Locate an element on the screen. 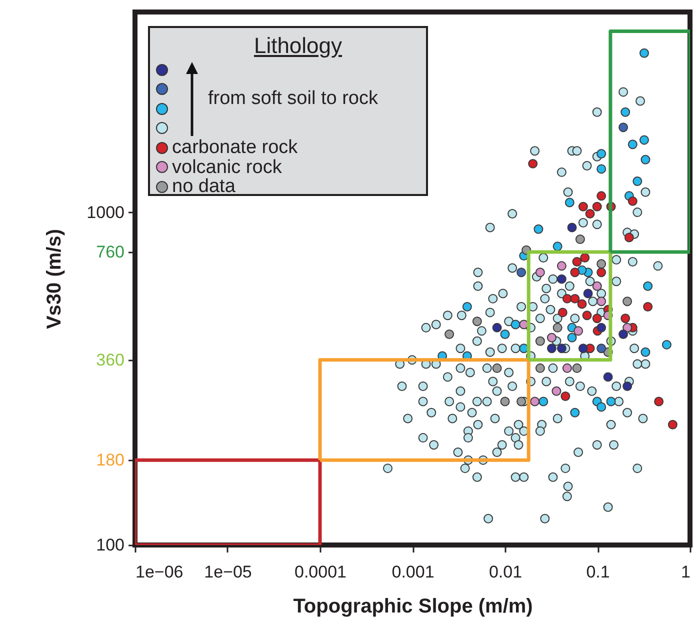 The height and width of the screenshot is (636, 696). y-axis-title: Vs30 (m/s) is located at coordinates (55, 279).